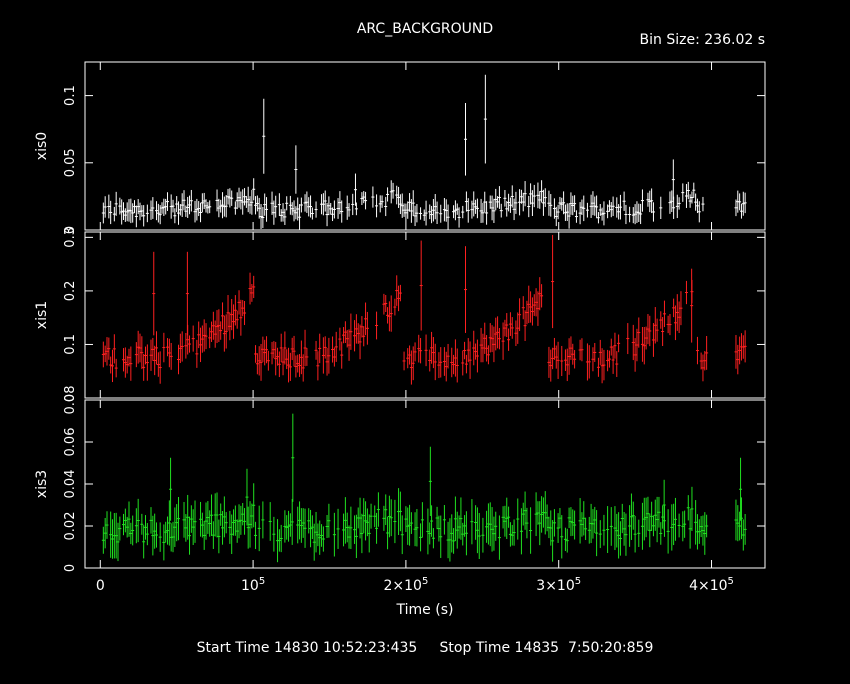  I want to click on x-tick-label: 3×105, so click(558, 585).